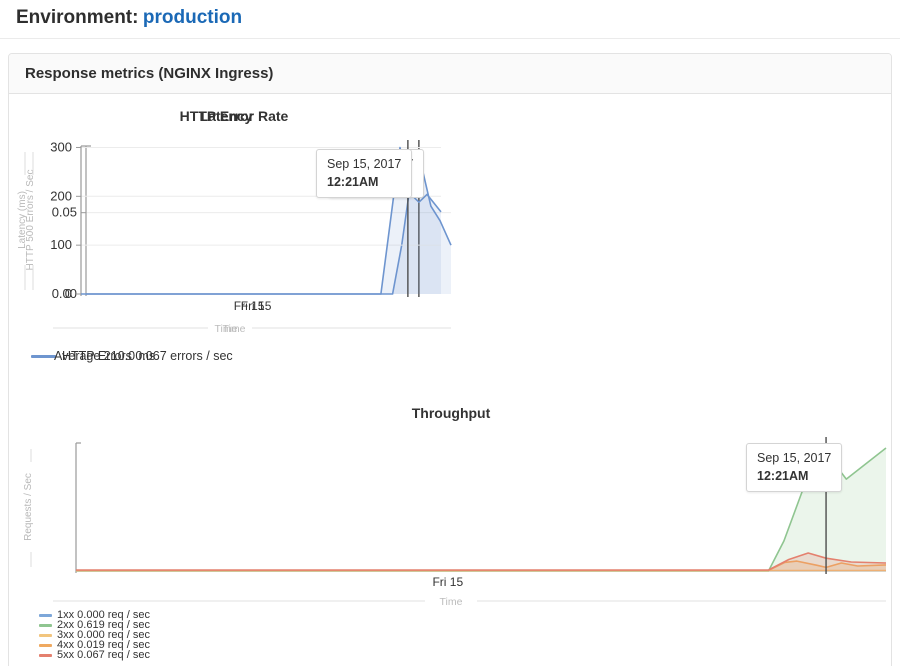 This screenshot has height=666, width=900. What do you see at coordinates (61, 244) in the screenshot?
I see `y-tick-label: 100` at bounding box center [61, 244].